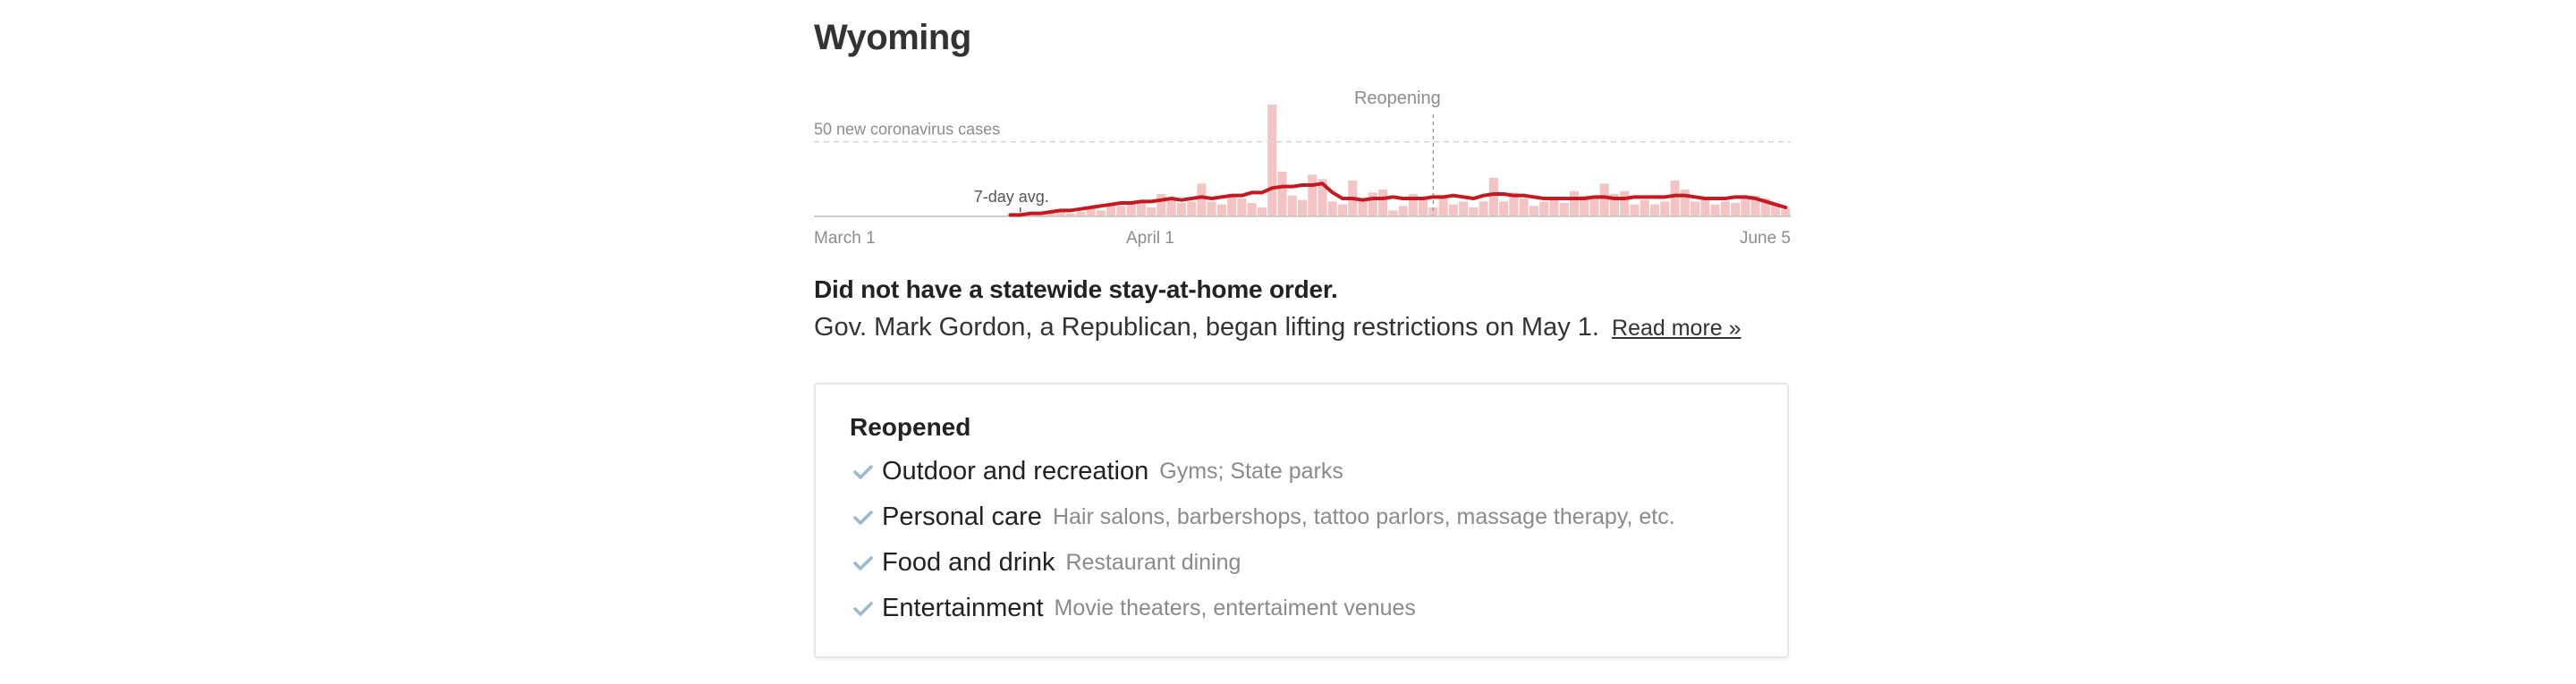 The height and width of the screenshot is (684, 2576). I want to click on avg-label: 7-day avg., so click(1011, 197).